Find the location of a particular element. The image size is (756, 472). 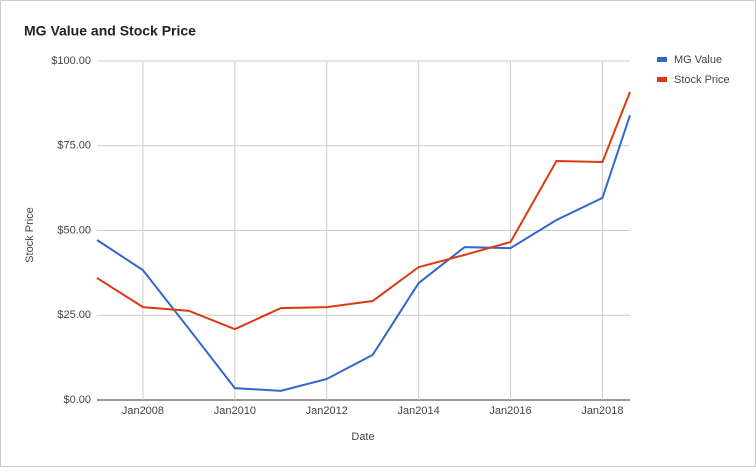

y-axis-title: Stock Price is located at coordinates (30, 235).